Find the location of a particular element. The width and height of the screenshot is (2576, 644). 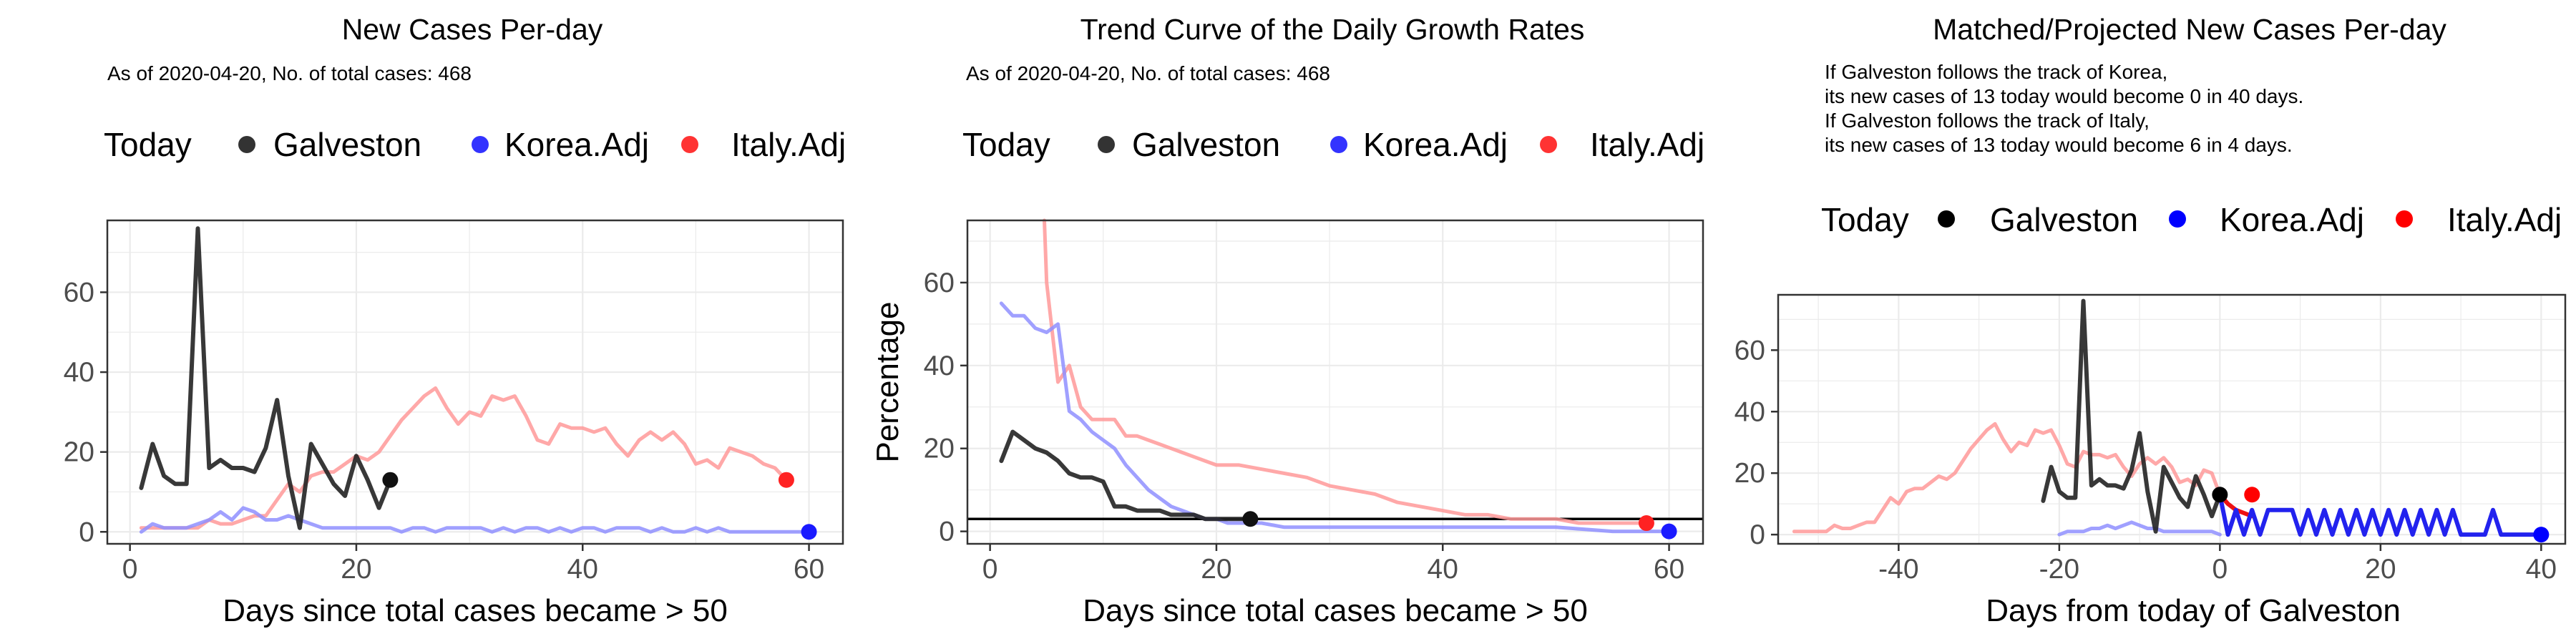

panel1-x-axis: 0 20 40 60 is located at coordinates (473, 564).